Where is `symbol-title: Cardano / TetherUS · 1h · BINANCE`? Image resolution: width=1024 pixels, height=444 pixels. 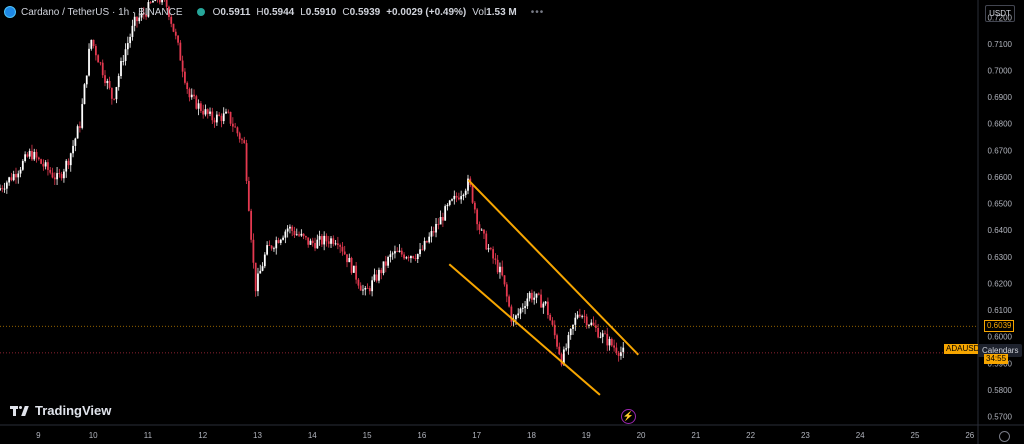 symbol-title: Cardano / TetherUS · 1h · BINANCE is located at coordinates (102, 12).